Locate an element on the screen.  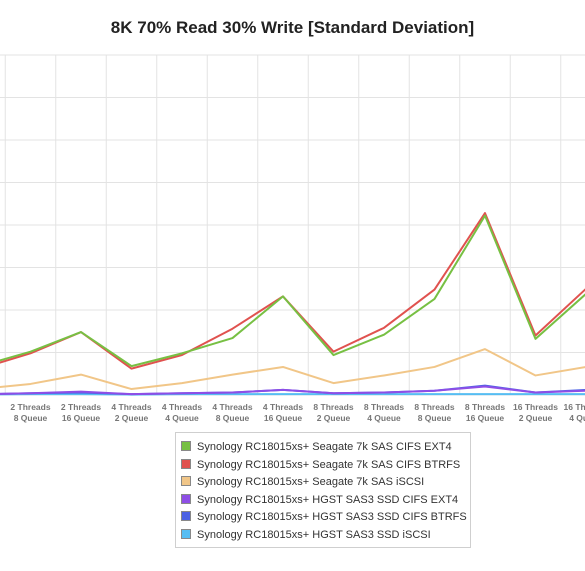
legend-item: Synology RC18015xs+ Seagate 7k SAS iSCSI is located at coordinates (323, 482).